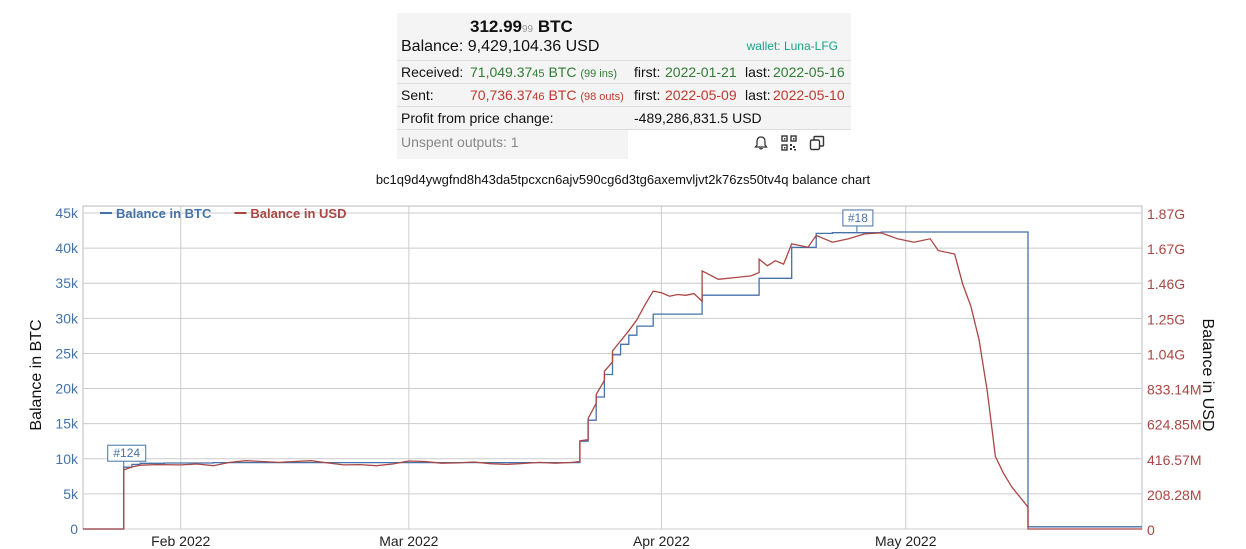 The height and width of the screenshot is (549, 1246). What do you see at coordinates (1174, 495) in the screenshot?
I see `y-tick-label-right: 208.28M` at bounding box center [1174, 495].